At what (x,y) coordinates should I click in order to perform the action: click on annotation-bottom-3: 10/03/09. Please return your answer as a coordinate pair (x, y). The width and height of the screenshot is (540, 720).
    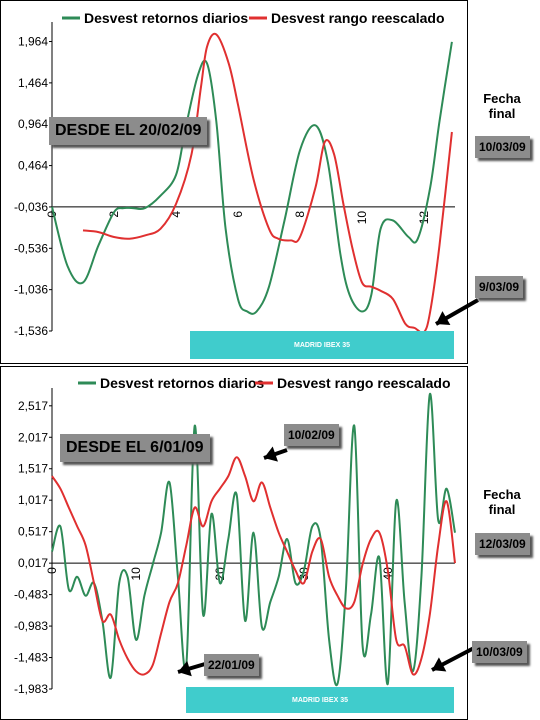
    Looking at the image, I should click on (499, 652).